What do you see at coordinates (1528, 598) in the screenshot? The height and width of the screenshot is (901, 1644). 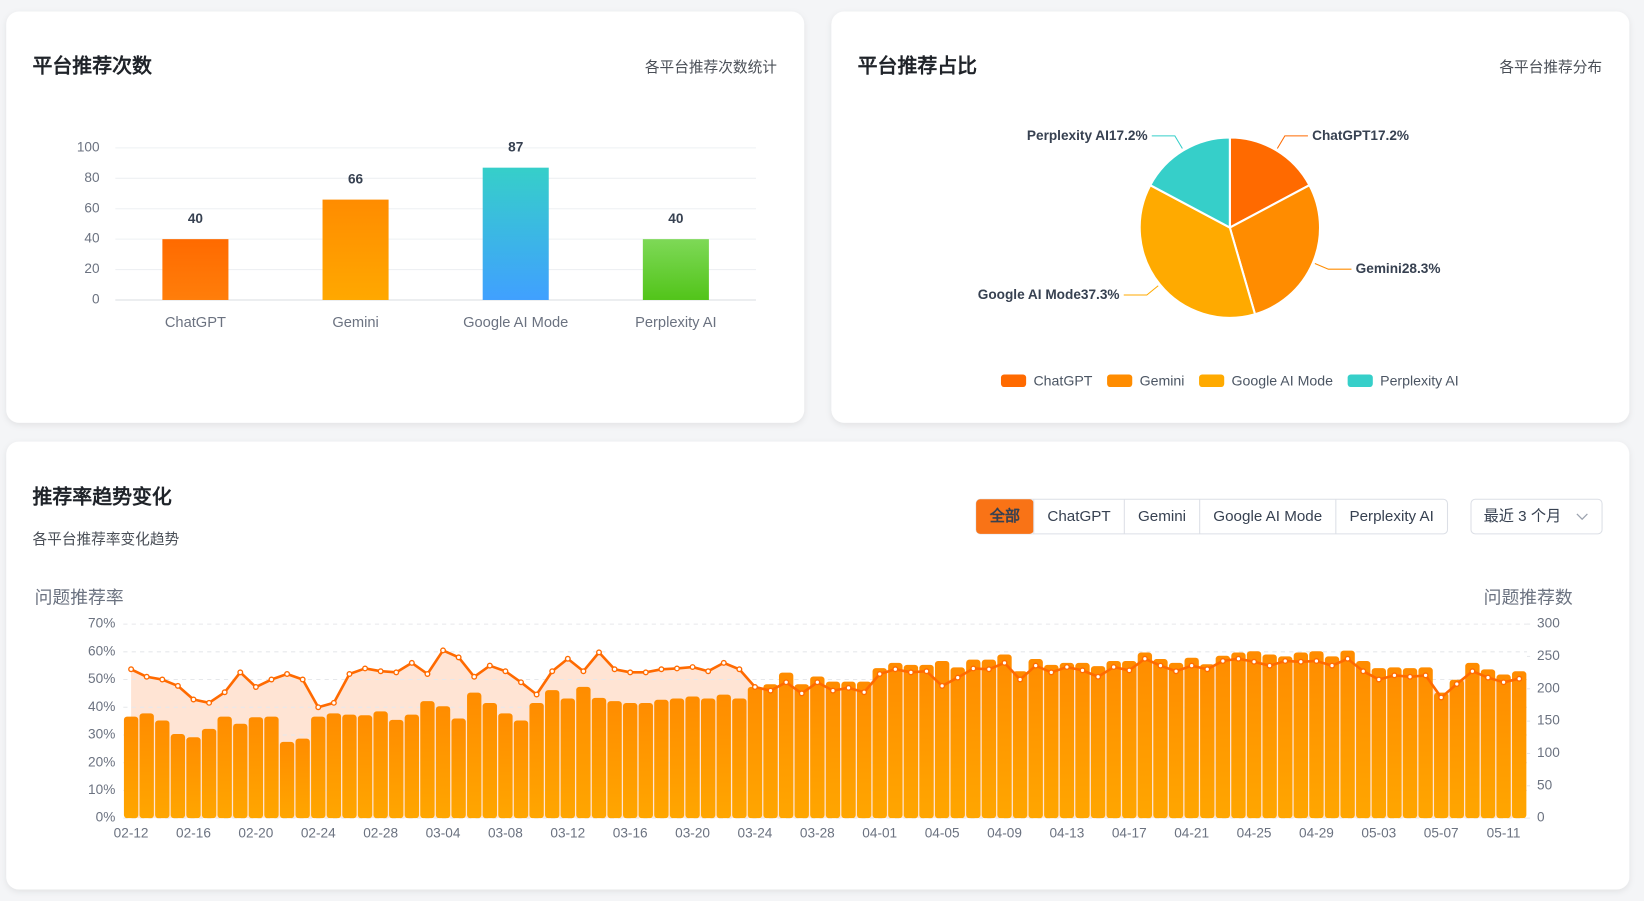 I see `y2-axis-title: 问题推荐数` at bounding box center [1528, 598].